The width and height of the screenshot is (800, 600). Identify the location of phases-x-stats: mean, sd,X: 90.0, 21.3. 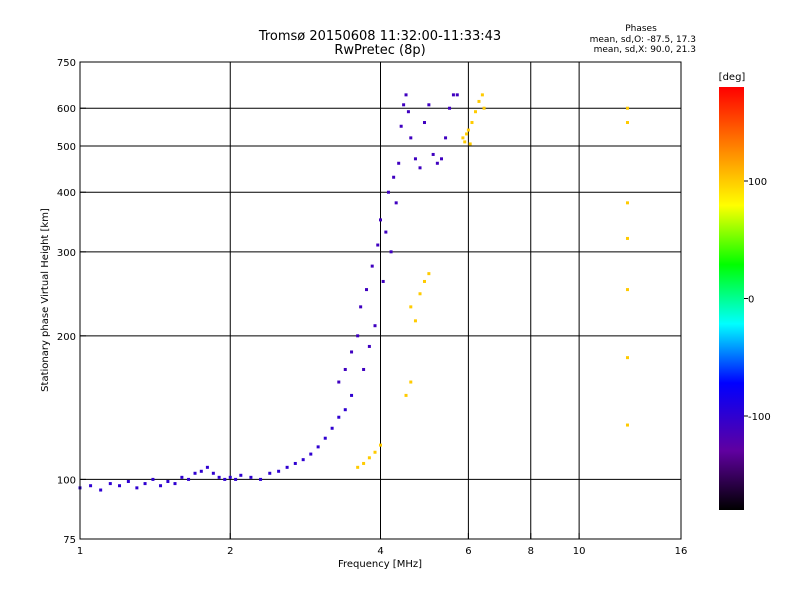
(645, 50).